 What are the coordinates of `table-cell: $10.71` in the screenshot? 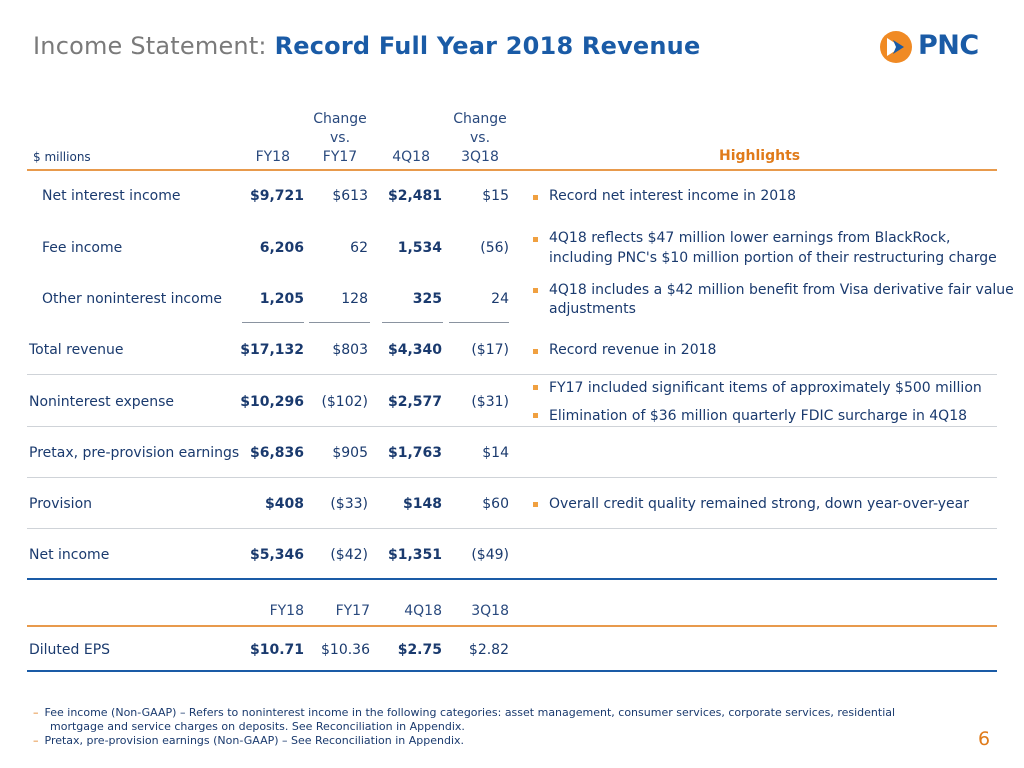 It's located at (276, 650).